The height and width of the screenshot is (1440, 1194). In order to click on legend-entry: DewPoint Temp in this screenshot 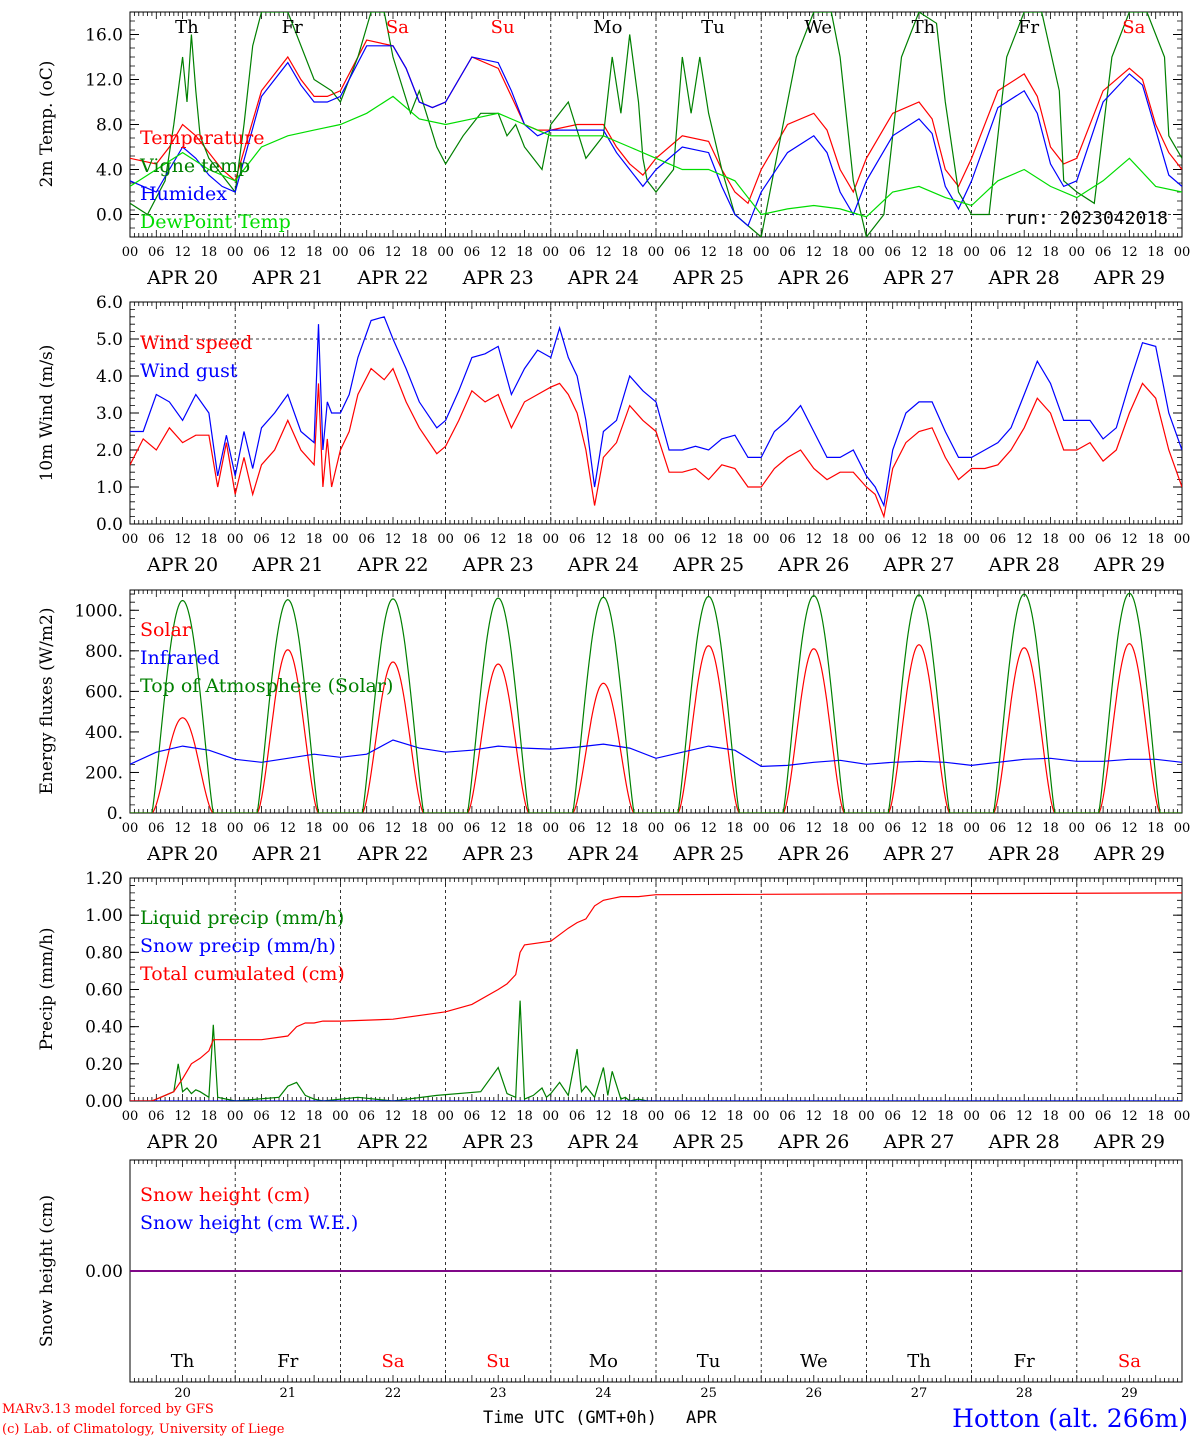, I will do `click(215, 222)`.